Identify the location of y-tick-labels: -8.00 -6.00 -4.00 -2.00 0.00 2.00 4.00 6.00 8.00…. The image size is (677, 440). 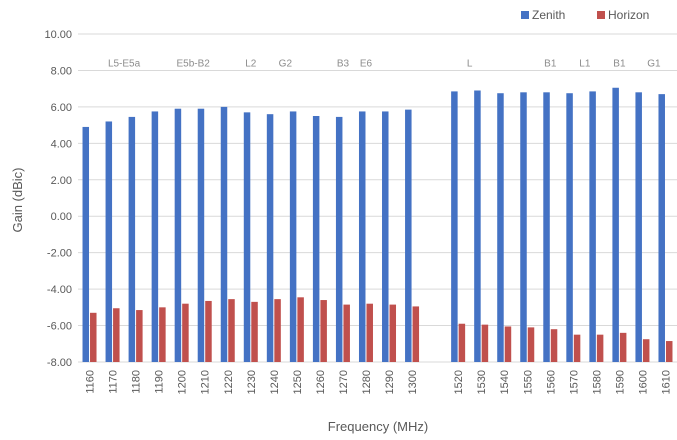
(58, 199).